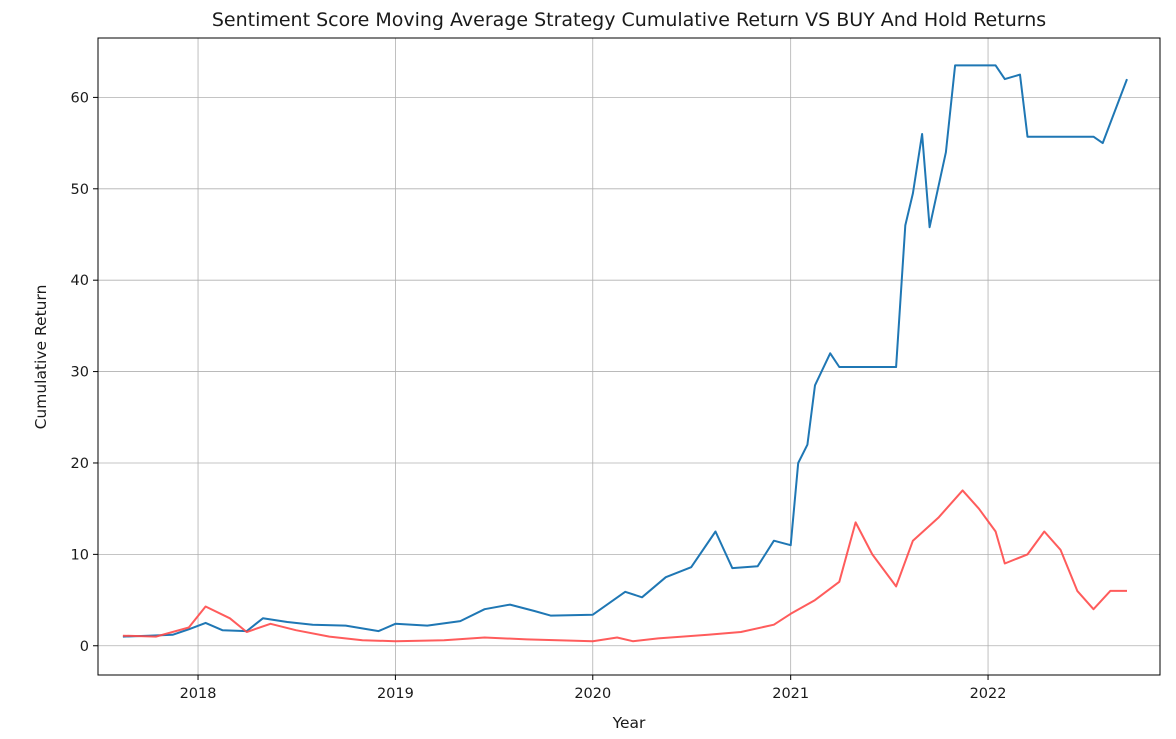 This screenshot has width=1176, height=739. I want to click on y-tick-label: 40, so click(80, 281).